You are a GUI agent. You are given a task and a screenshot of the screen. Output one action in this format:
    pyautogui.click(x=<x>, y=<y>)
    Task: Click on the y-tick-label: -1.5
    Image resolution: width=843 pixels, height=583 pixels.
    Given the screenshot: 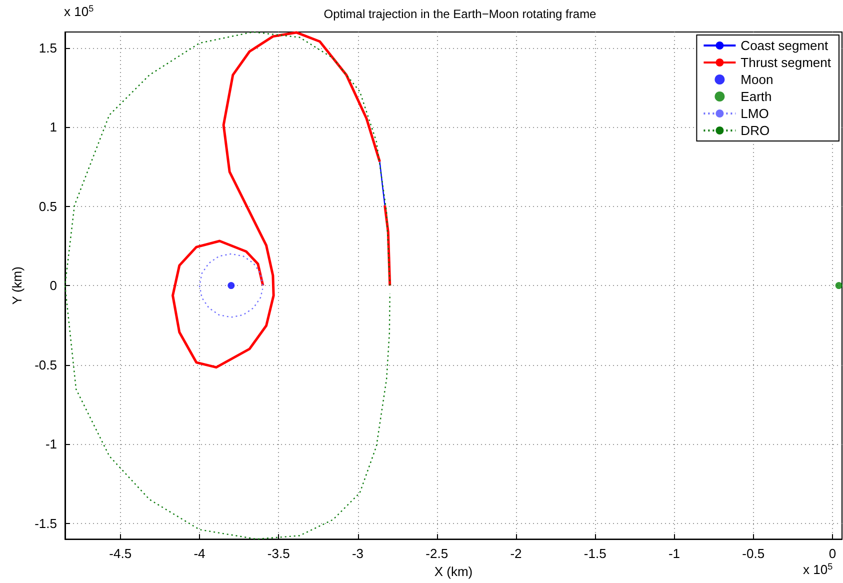 What is the action you would take?
    pyautogui.click(x=45, y=523)
    